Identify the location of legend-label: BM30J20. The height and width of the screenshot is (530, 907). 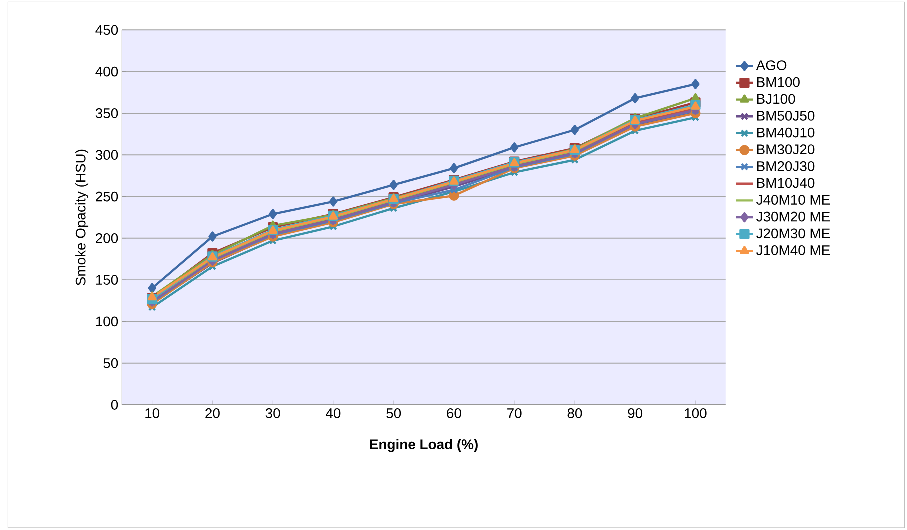
(786, 149).